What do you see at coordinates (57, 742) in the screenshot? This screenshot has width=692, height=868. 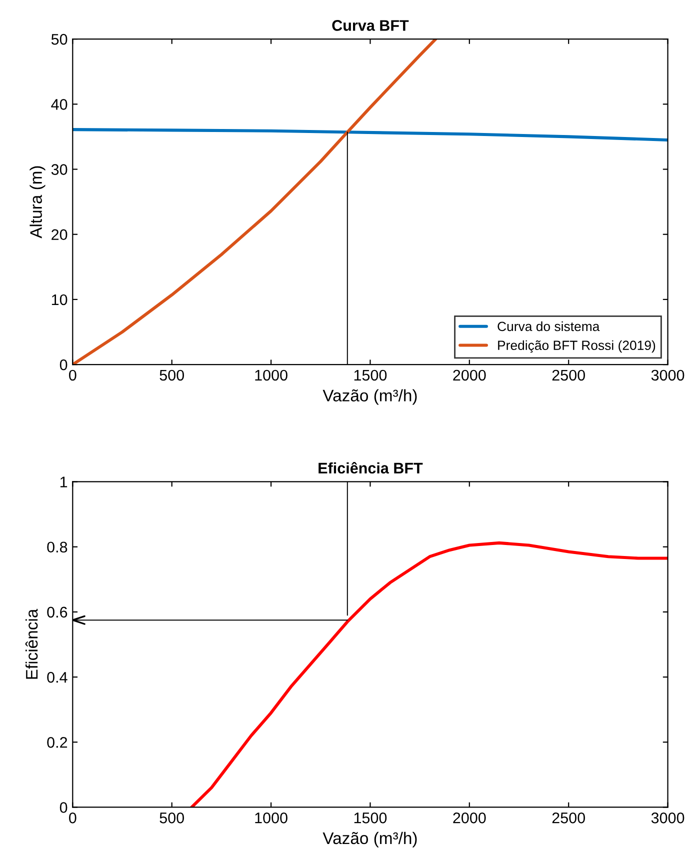 I see `y-tick-label: 0.2` at bounding box center [57, 742].